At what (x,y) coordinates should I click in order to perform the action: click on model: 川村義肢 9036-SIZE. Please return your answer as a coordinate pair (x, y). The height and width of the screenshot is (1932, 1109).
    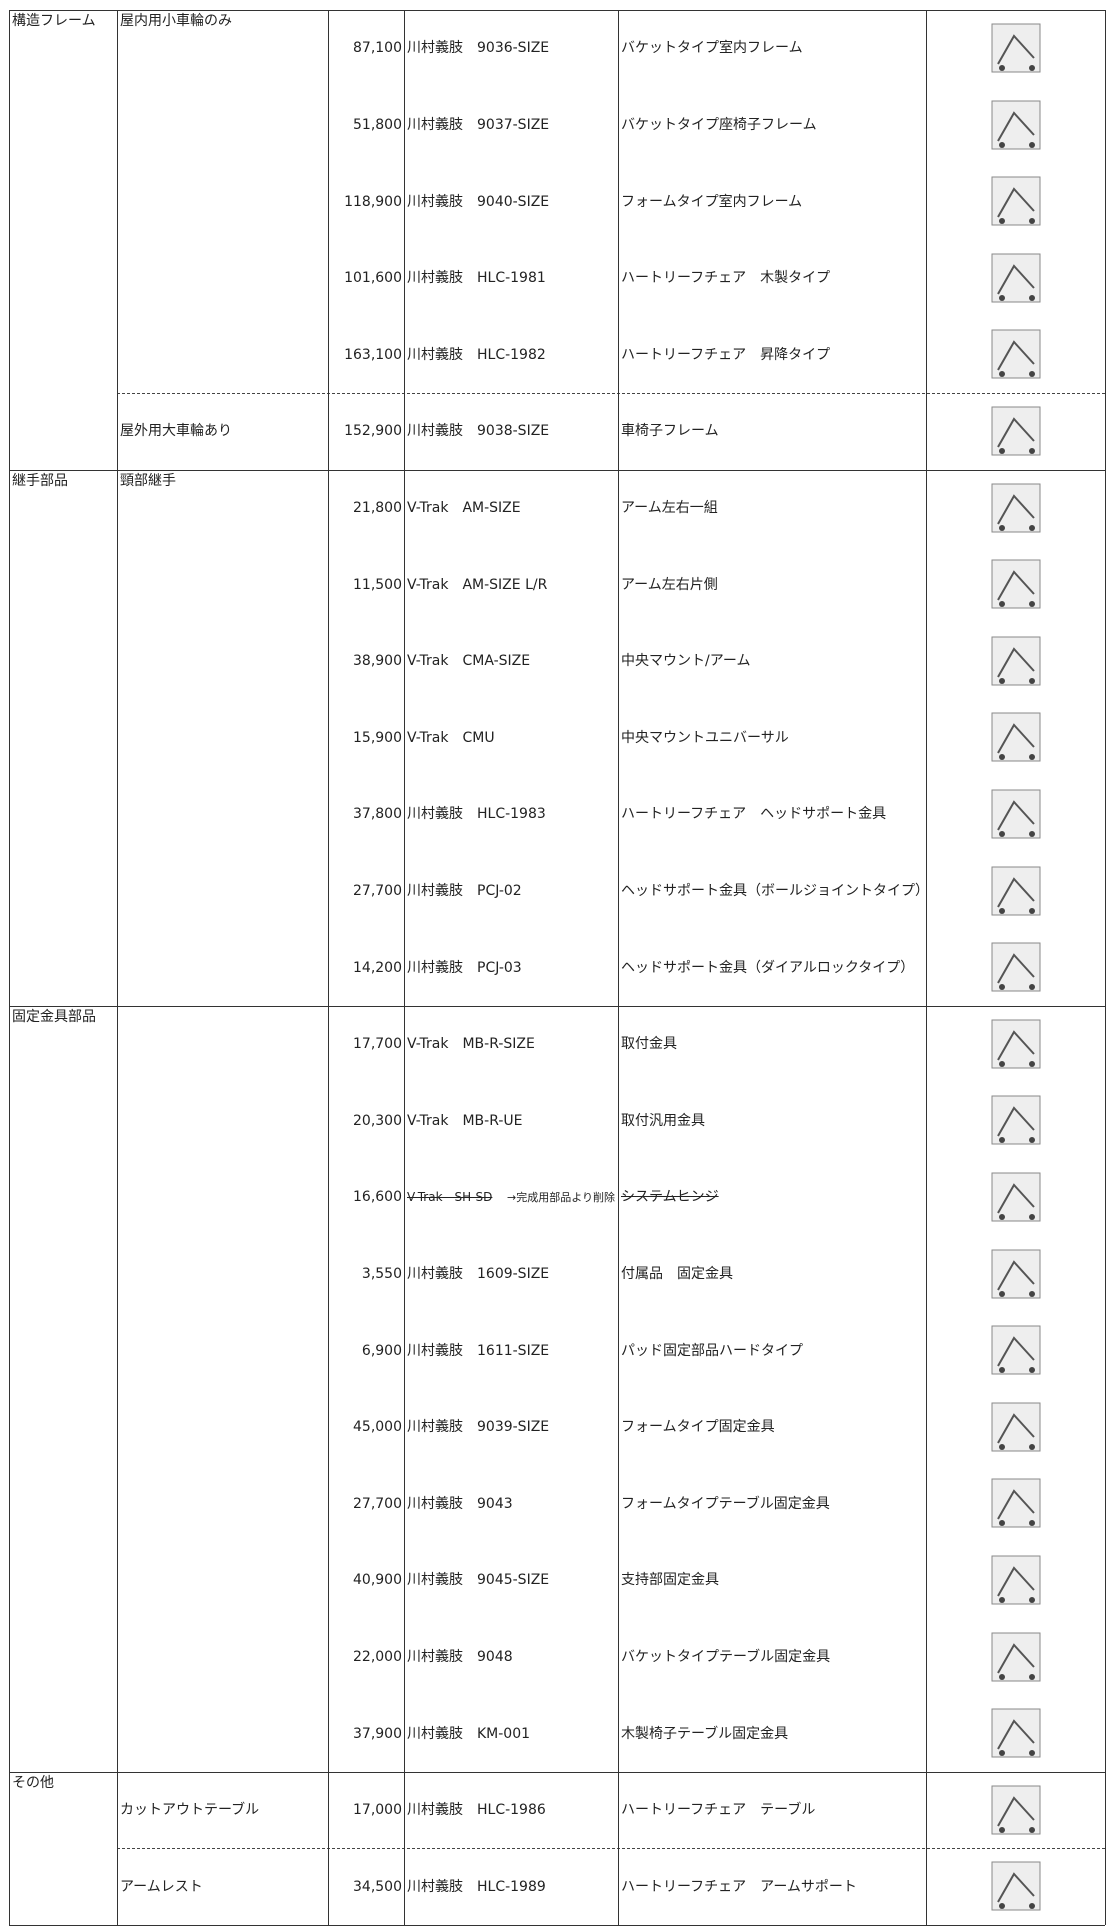
    Looking at the image, I should click on (478, 48).